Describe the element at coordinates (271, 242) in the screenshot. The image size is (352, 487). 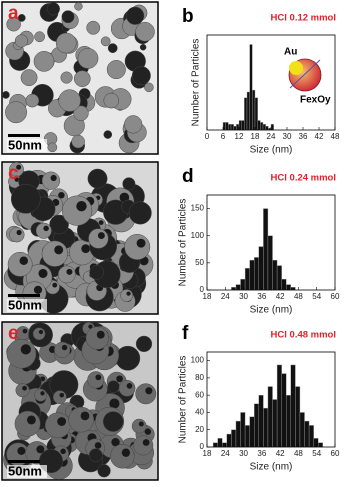
I see `plot-frame` at that location.